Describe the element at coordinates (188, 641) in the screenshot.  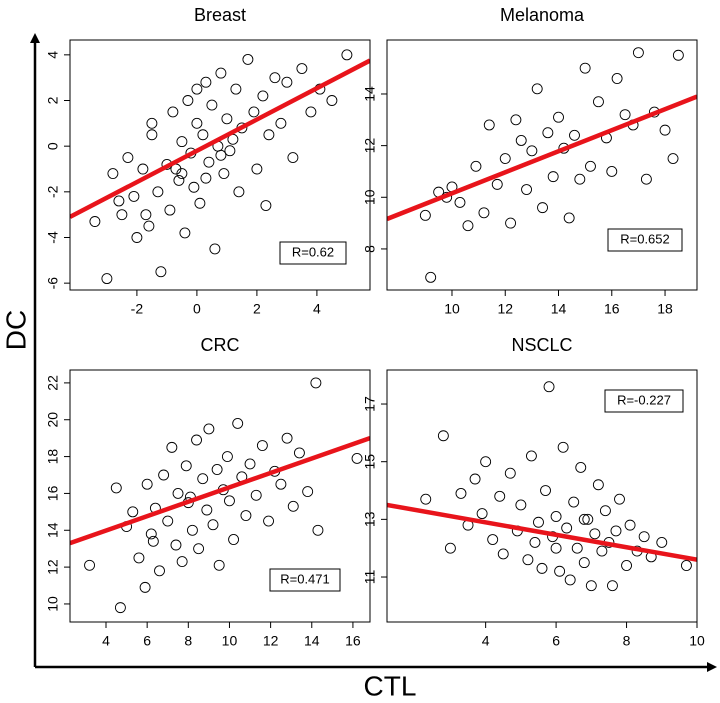
I see `x-tick-label: 8` at that location.